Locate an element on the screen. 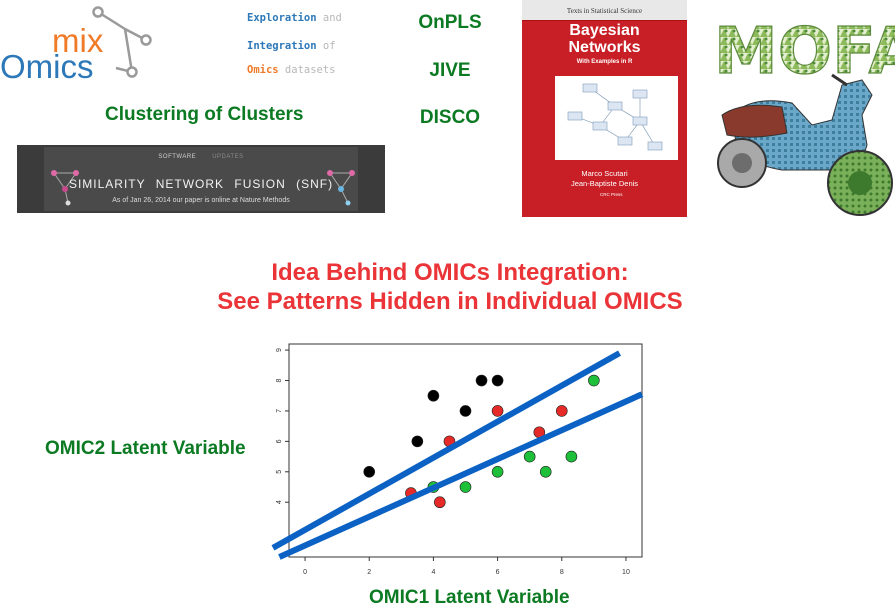 The image size is (895, 612). y-axis-title: OMIC2 Latent Variable is located at coordinates (145, 448).